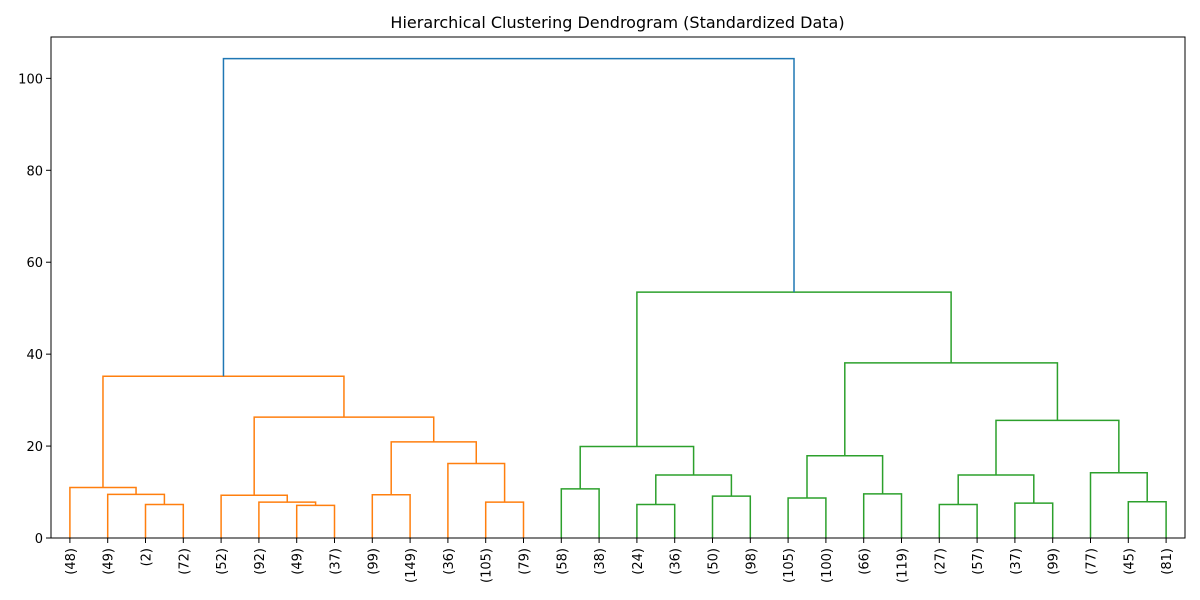  I want to click on y-tick-label: 40, so click(34, 355).